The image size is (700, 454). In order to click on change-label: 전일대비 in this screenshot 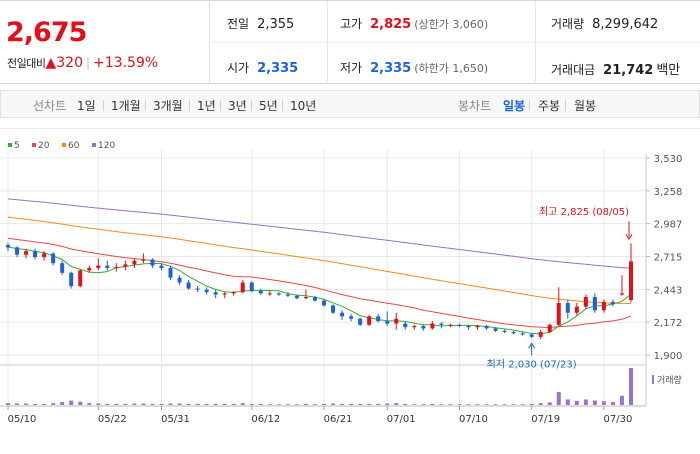, I will do `click(26, 63)`.